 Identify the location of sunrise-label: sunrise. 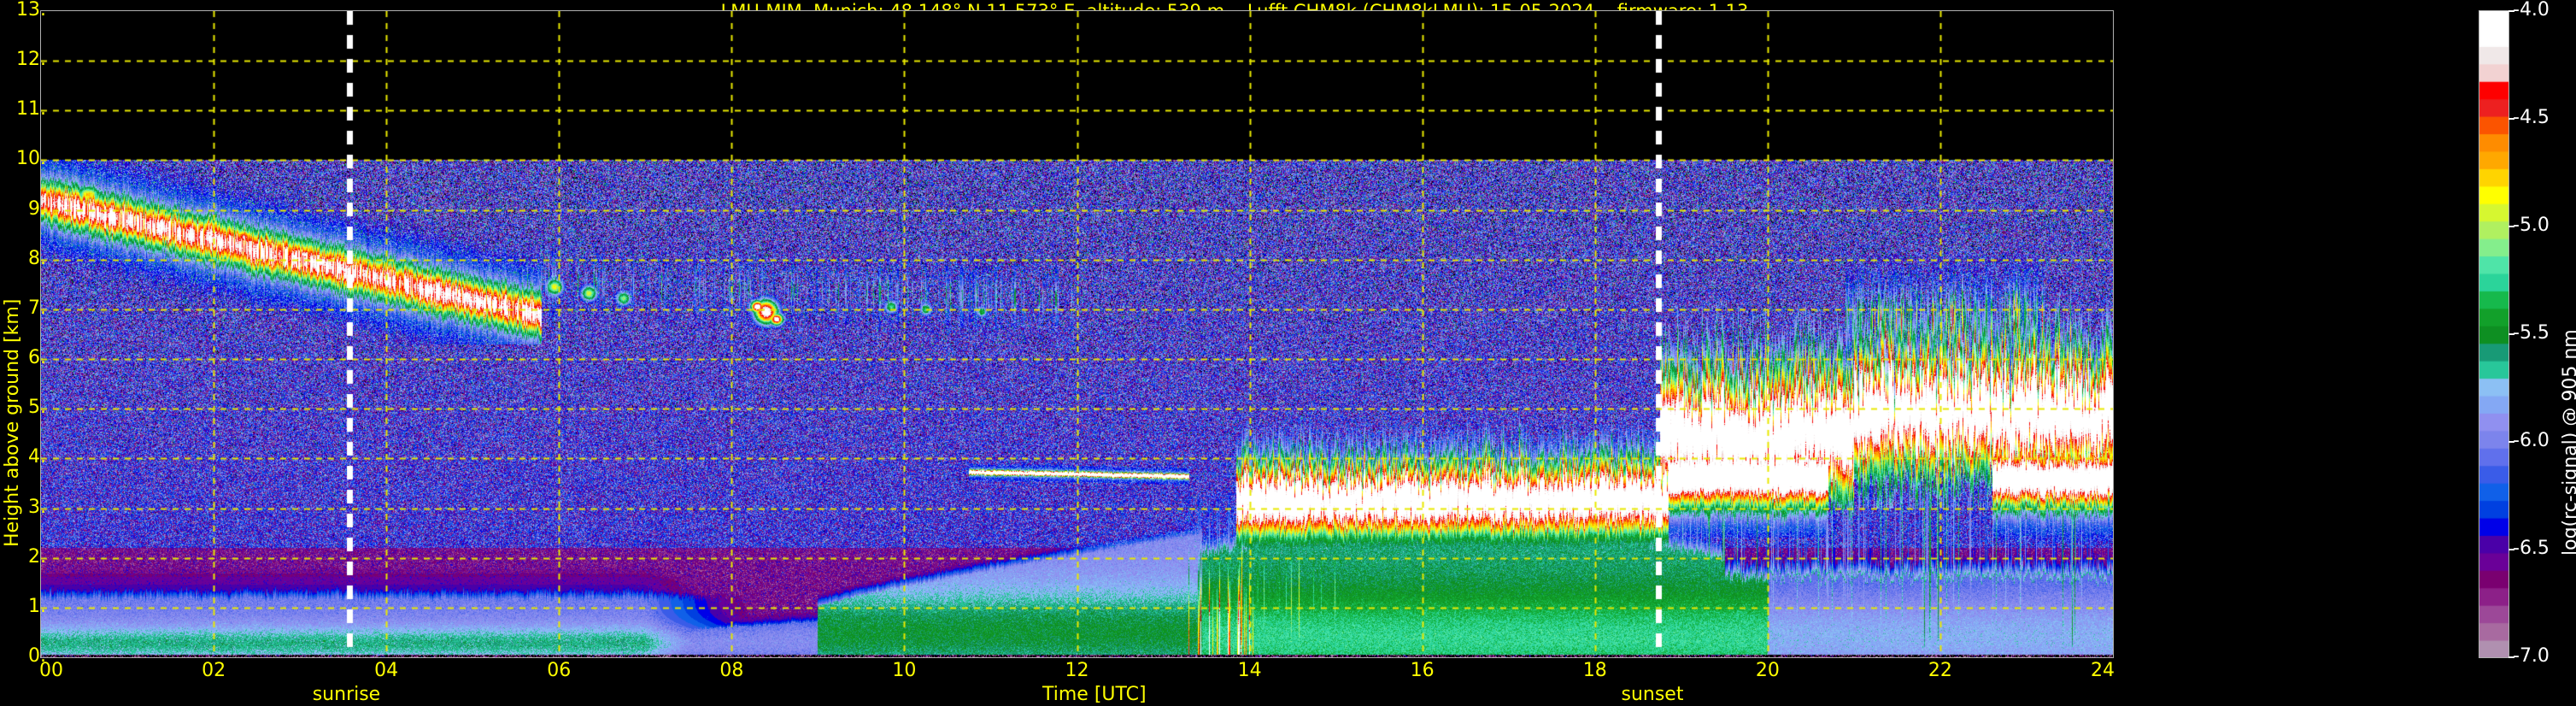
(346, 694).